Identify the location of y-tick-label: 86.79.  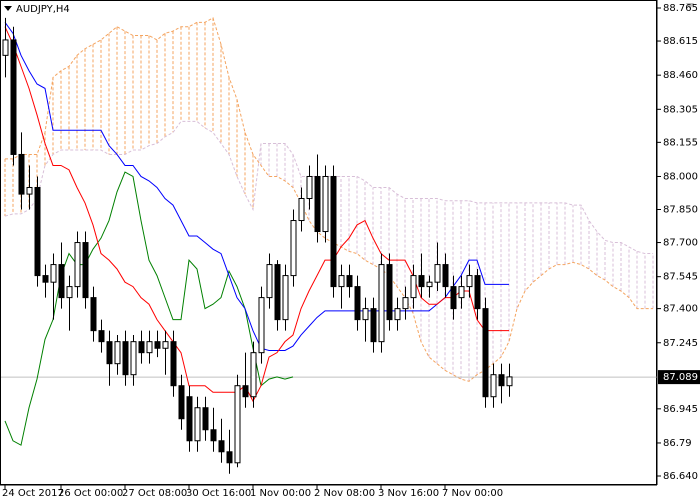
(677, 443).